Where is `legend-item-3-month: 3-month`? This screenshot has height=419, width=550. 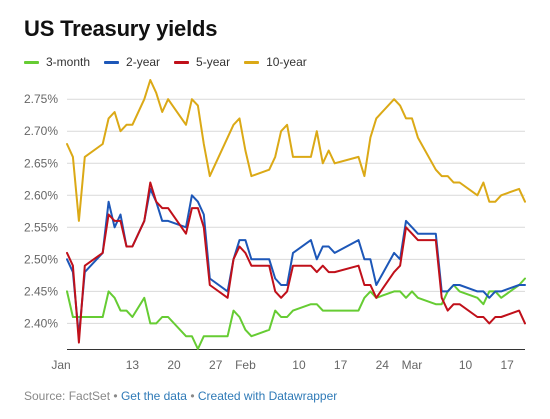
legend-item-3-month: 3-month is located at coordinates (57, 62).